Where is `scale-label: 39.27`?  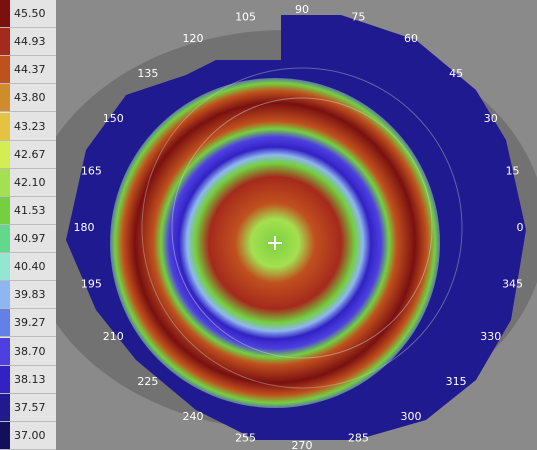 scale-label: 39.27 is located at coordinates (30, 323).